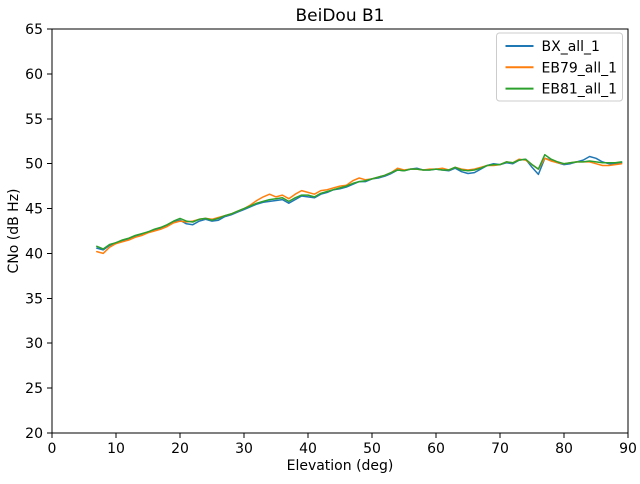 The width and height of the screenshot is (640, 484). Describe the element at coordinates (34, 389) in the screenshot. I see `y-tick-label: 25` at that location.